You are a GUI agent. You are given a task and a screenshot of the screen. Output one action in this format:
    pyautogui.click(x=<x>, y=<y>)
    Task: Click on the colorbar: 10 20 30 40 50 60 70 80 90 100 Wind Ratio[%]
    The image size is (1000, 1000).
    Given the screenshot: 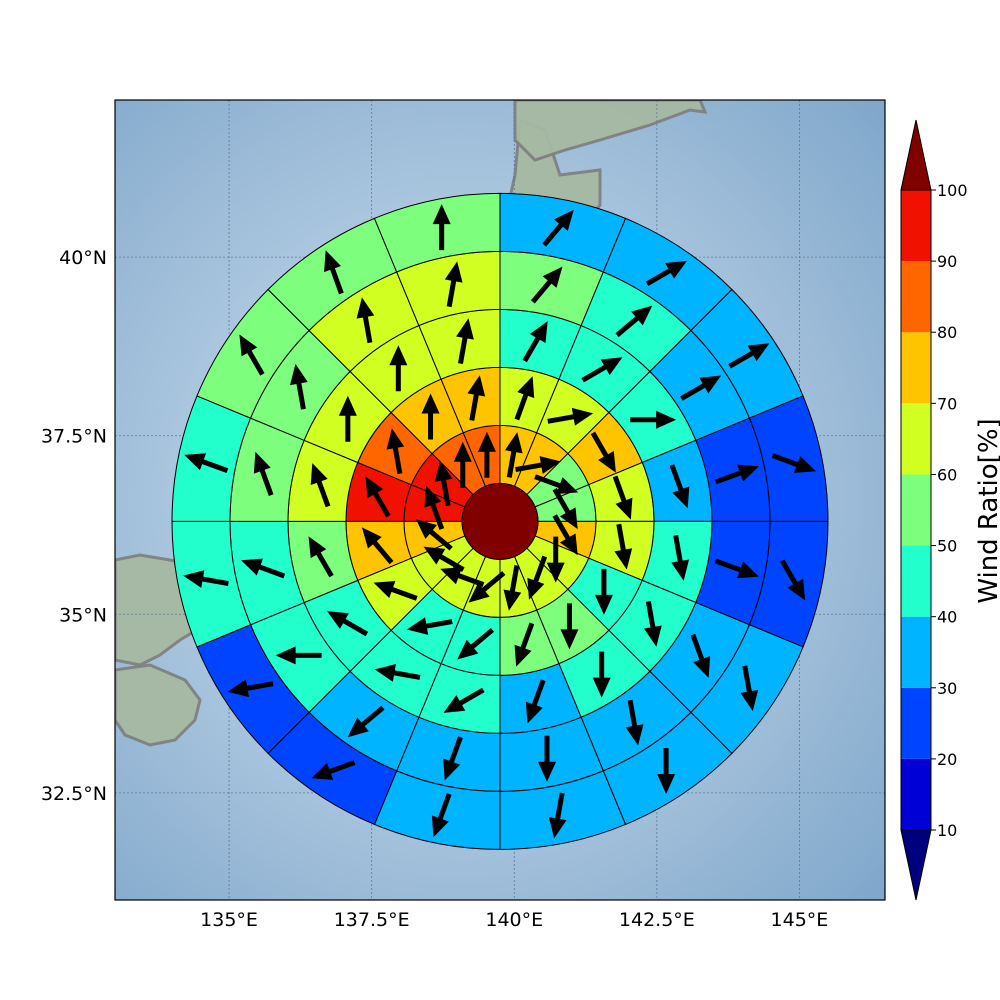 What is the action you would take?
    pyautogui.click(x=950, y=510)
    